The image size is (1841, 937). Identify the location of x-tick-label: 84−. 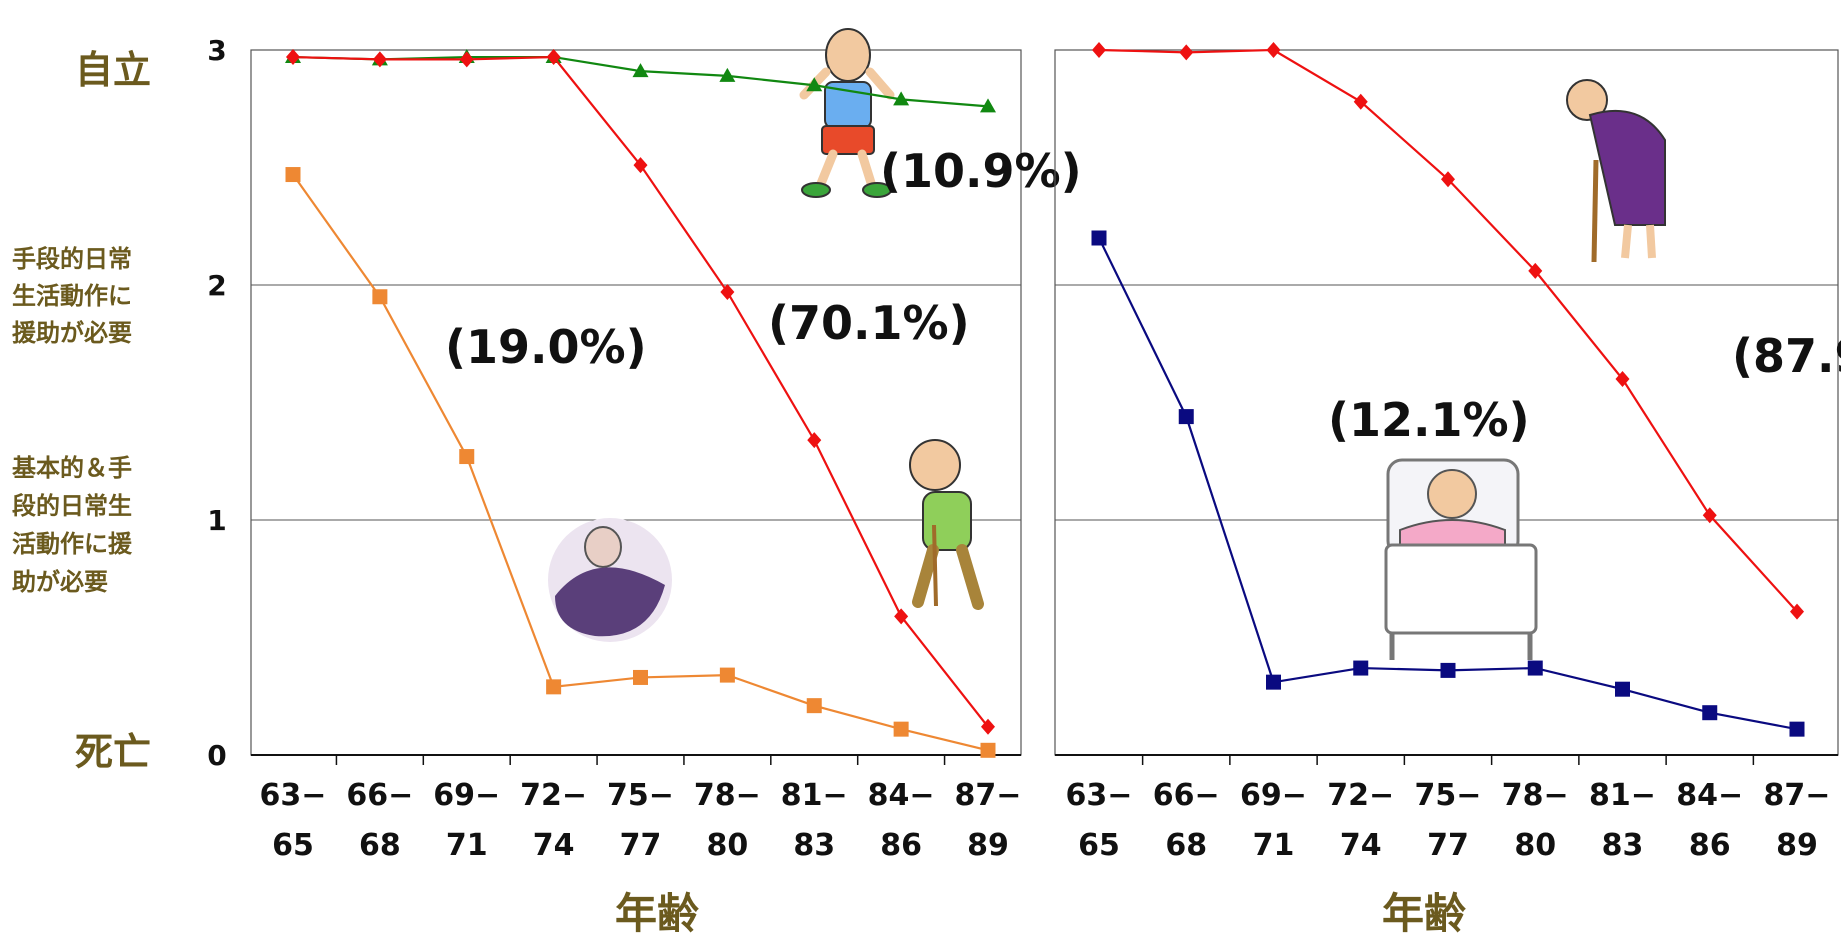
(1709, 795).